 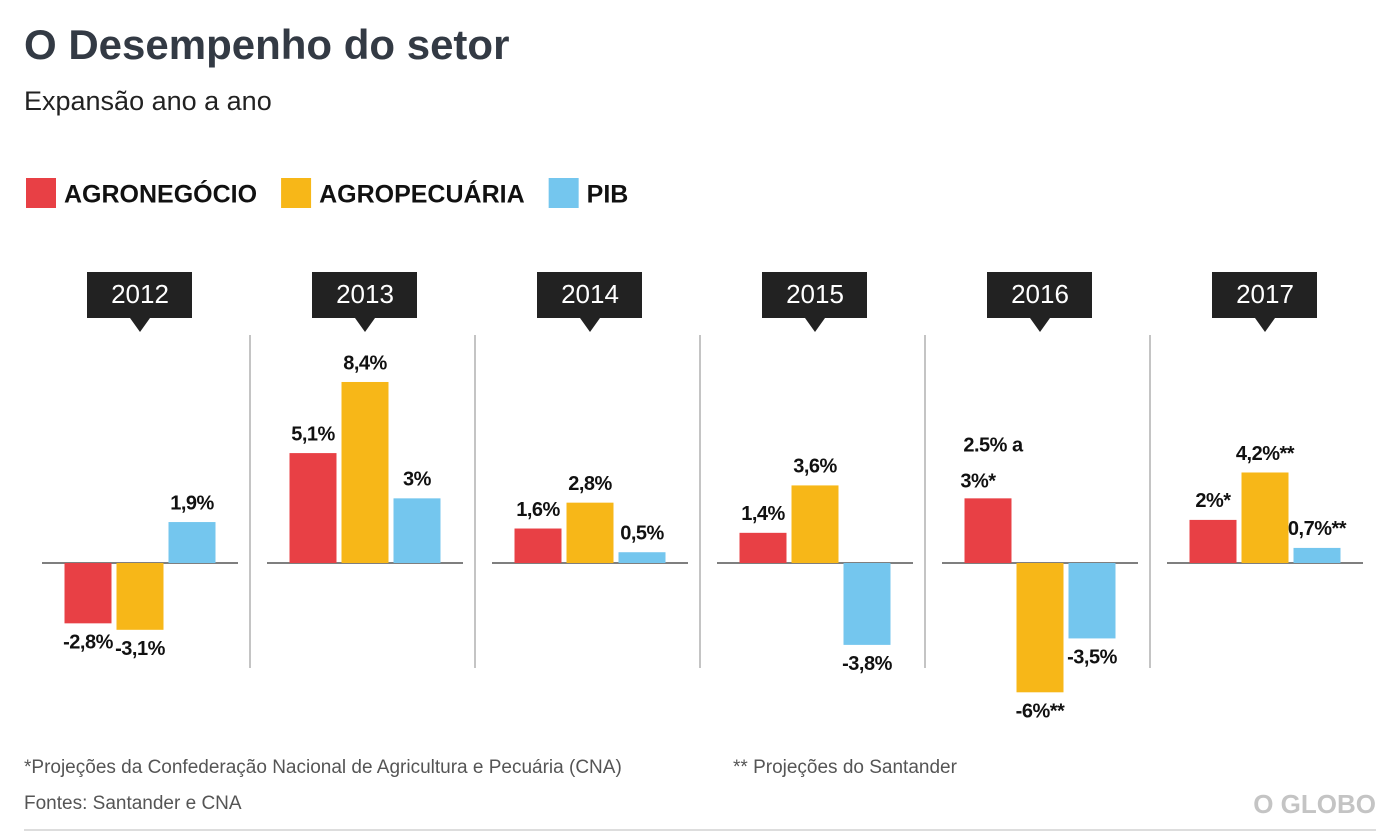 I want to click on legend-label: AGRONEGÓCIO, so click(x=160, y=194).